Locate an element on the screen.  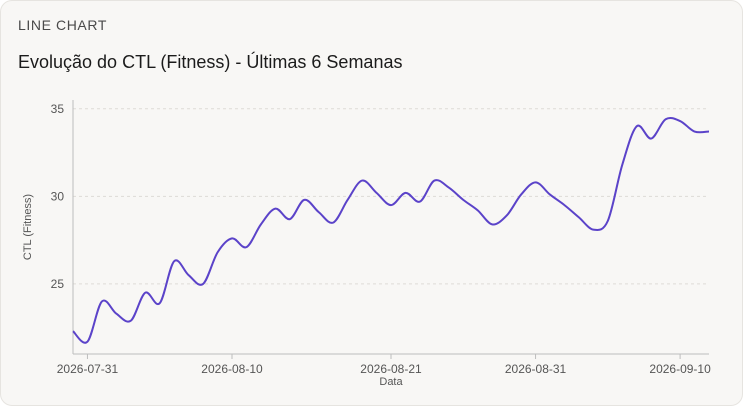
x-tick-label: 2026-07-31 is located at coordinates (88, 369).